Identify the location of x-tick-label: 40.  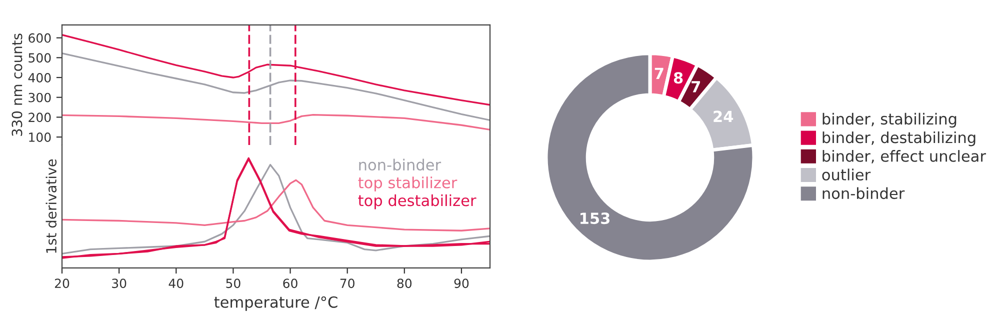
(176, 283).